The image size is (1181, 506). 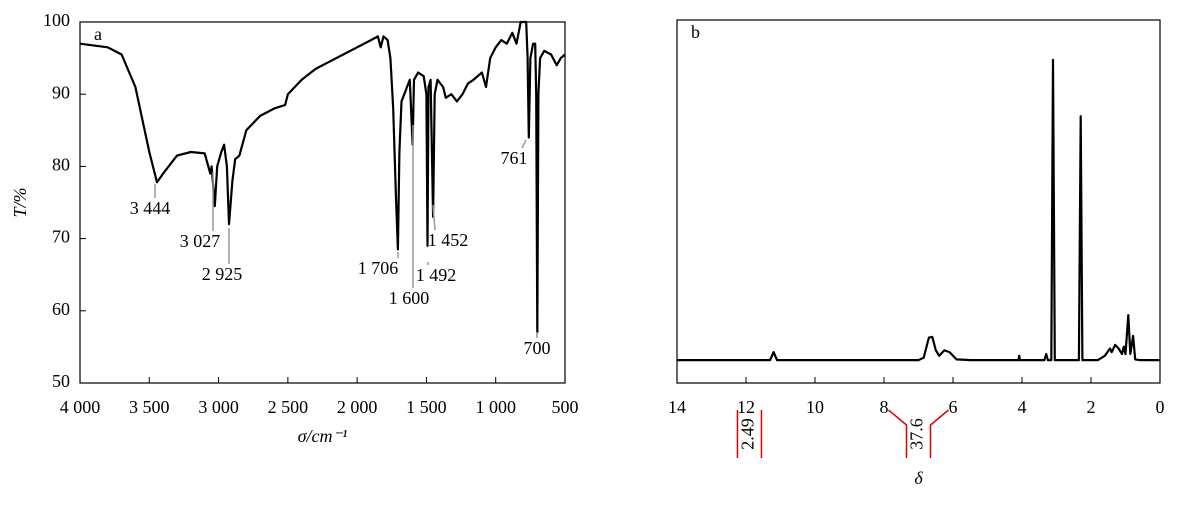 What do you see at coordinates (61, 237) in the screenshot?
I see `y-tick-label: 70` at bounding box center [61, 237].